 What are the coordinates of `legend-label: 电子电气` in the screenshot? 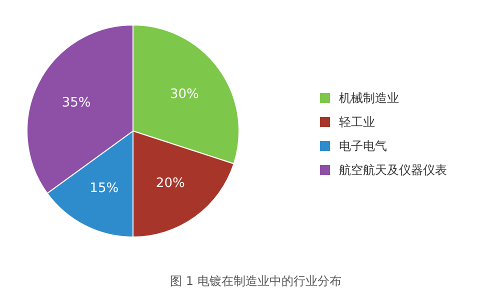 It's located at (363, 146).